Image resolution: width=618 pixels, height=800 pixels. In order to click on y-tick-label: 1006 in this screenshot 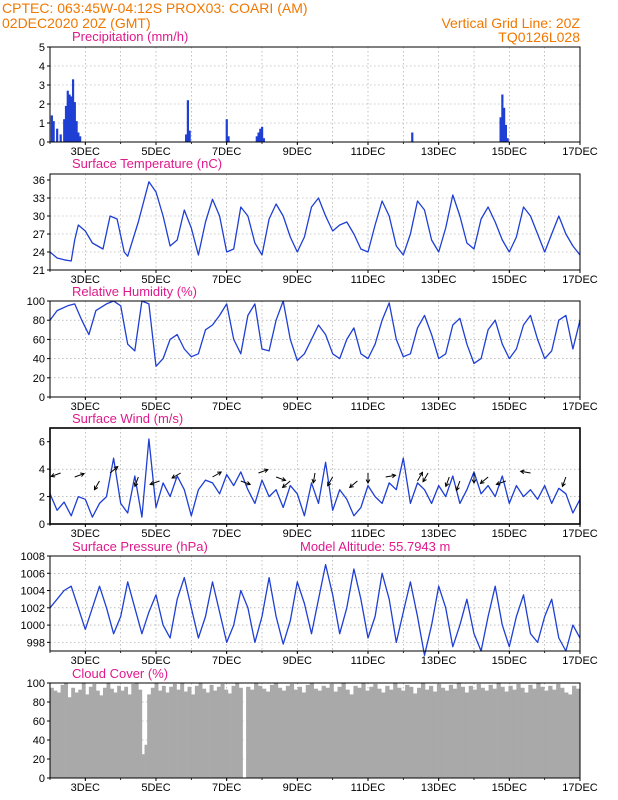, I will do `click(33, 574)`.